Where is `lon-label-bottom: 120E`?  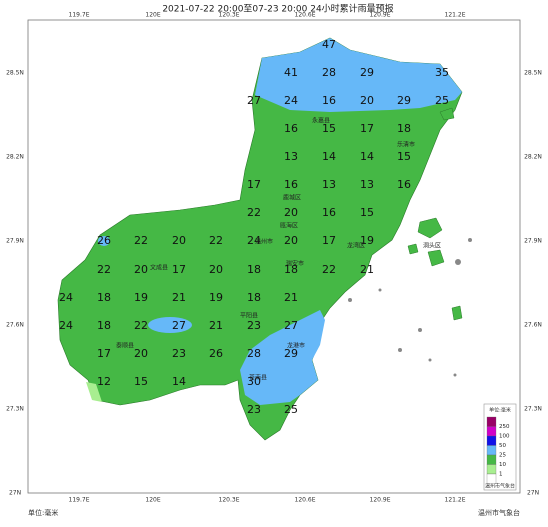
lon-label-bottom: 120E is located at coordinates (152, 500).